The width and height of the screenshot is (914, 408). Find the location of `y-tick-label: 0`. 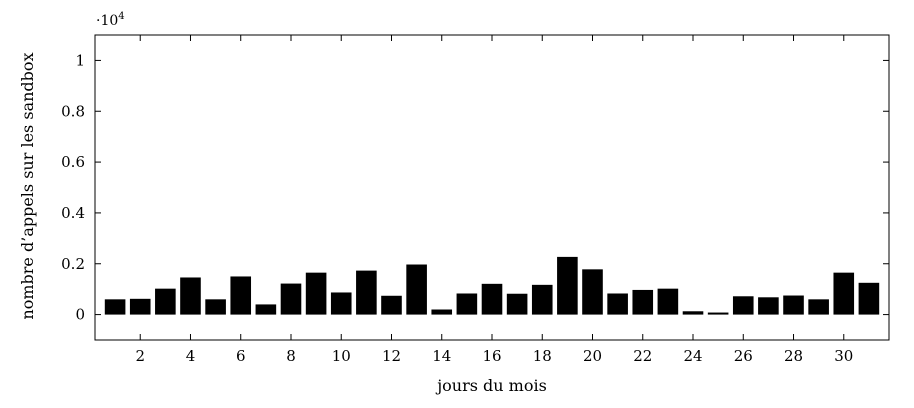

y-tick-label: 0 is located at coordinates (80, 315).